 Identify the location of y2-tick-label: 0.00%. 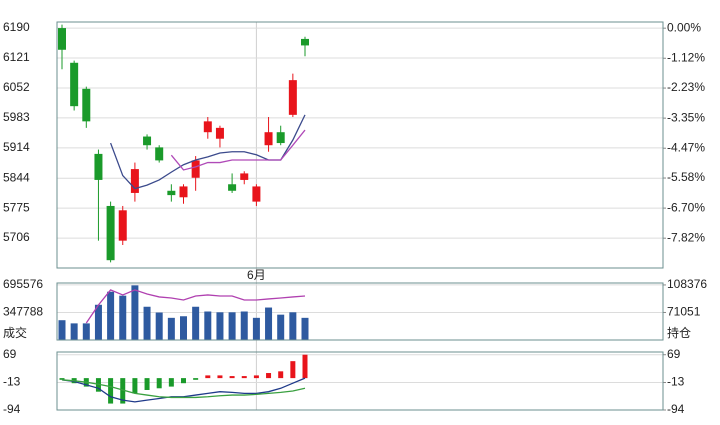
(684, 27).